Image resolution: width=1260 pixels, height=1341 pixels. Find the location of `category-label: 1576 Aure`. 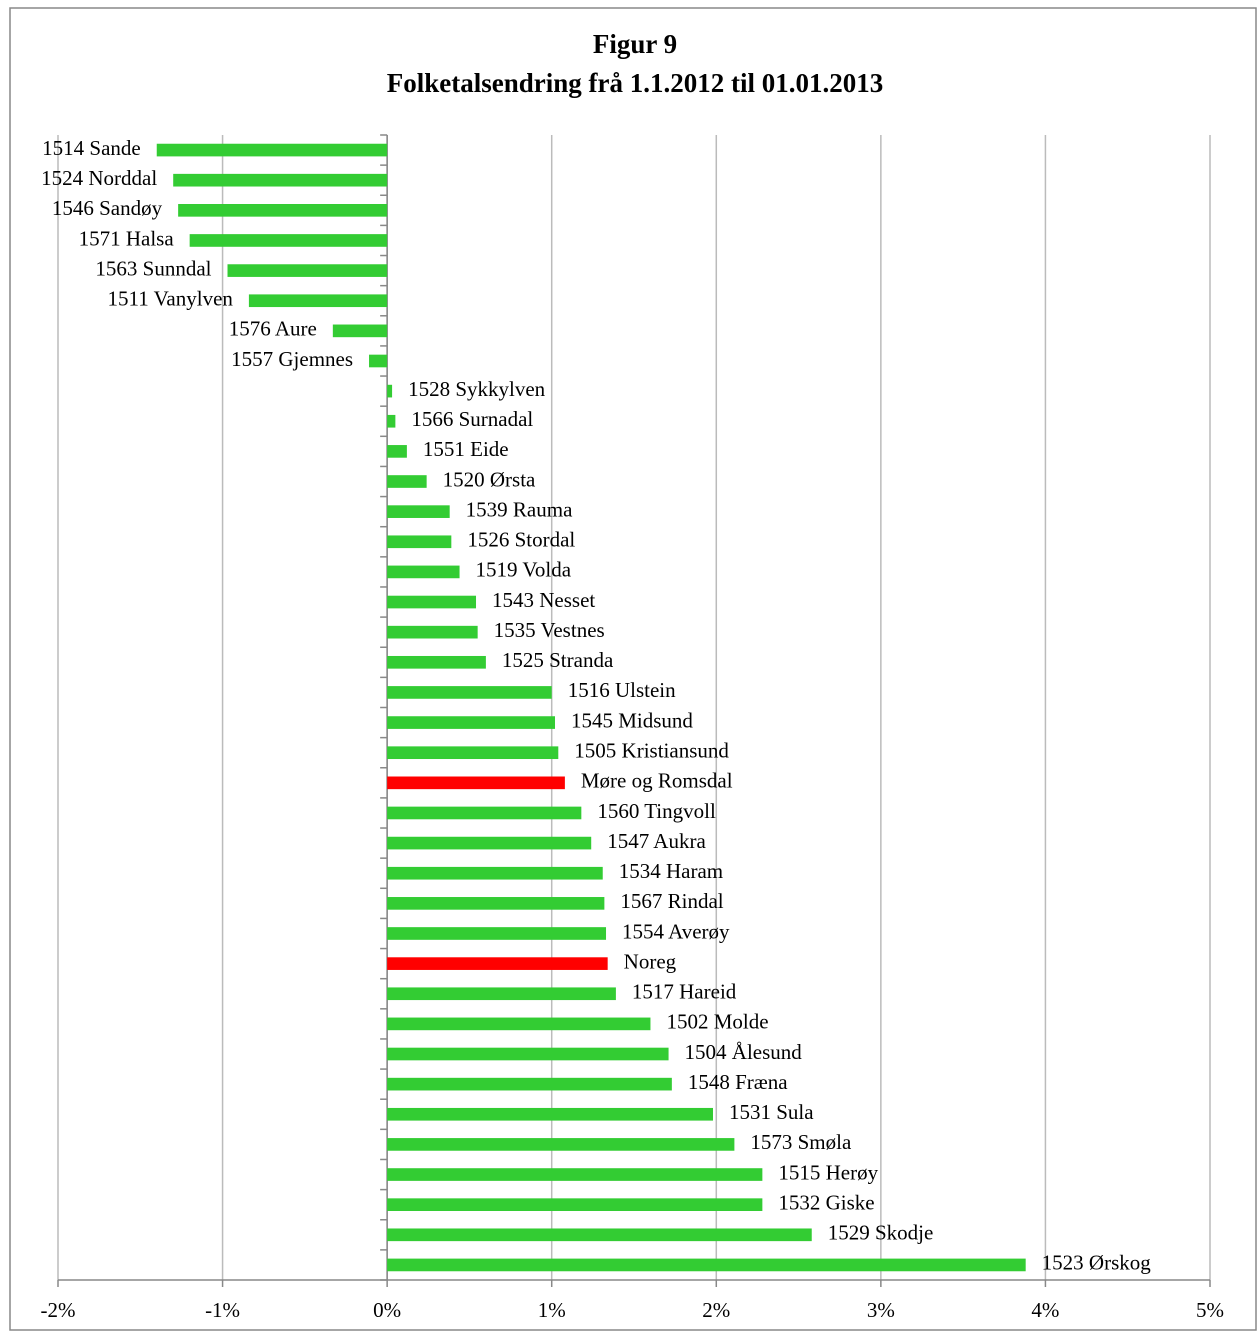

category-label: 1576 Aure is located at coordinates (273, 329).